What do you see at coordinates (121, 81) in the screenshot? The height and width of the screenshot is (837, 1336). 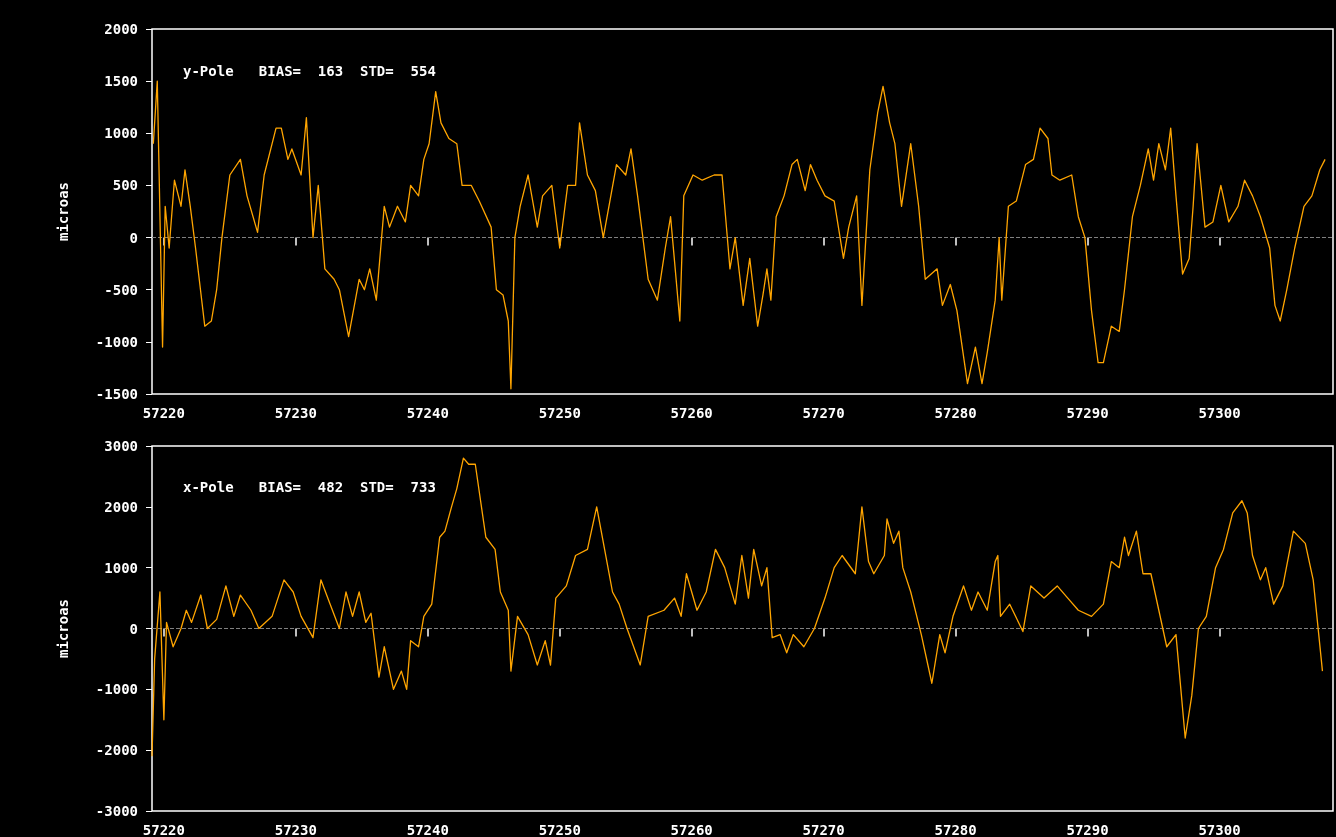 I see `y-tick-label: 1500` at bounding box center [121, 81].